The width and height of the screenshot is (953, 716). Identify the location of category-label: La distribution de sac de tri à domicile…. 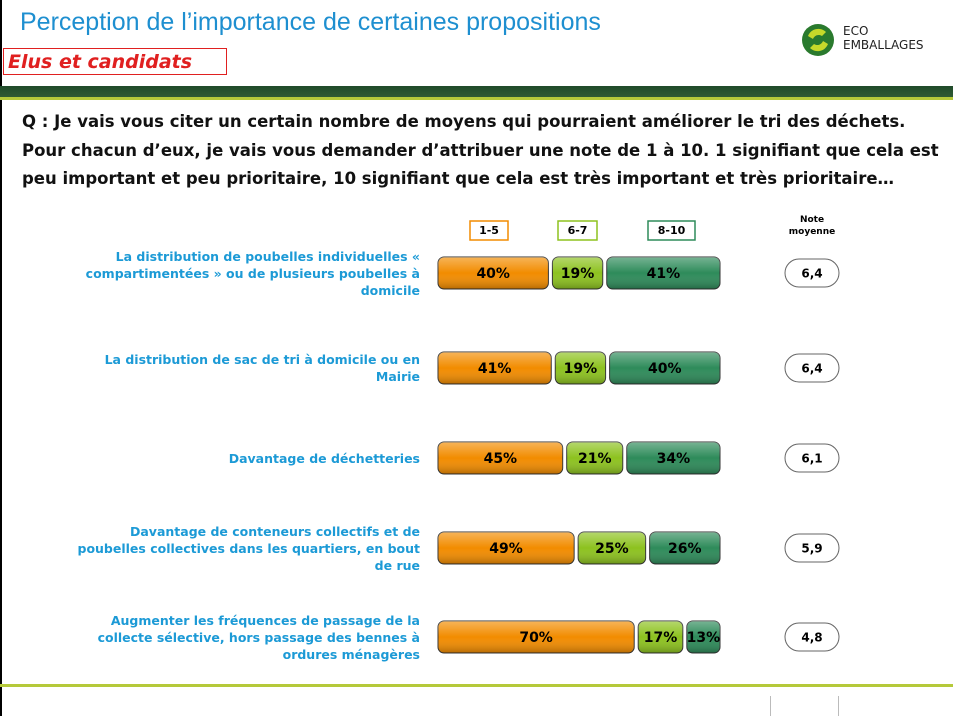
(262, 368).